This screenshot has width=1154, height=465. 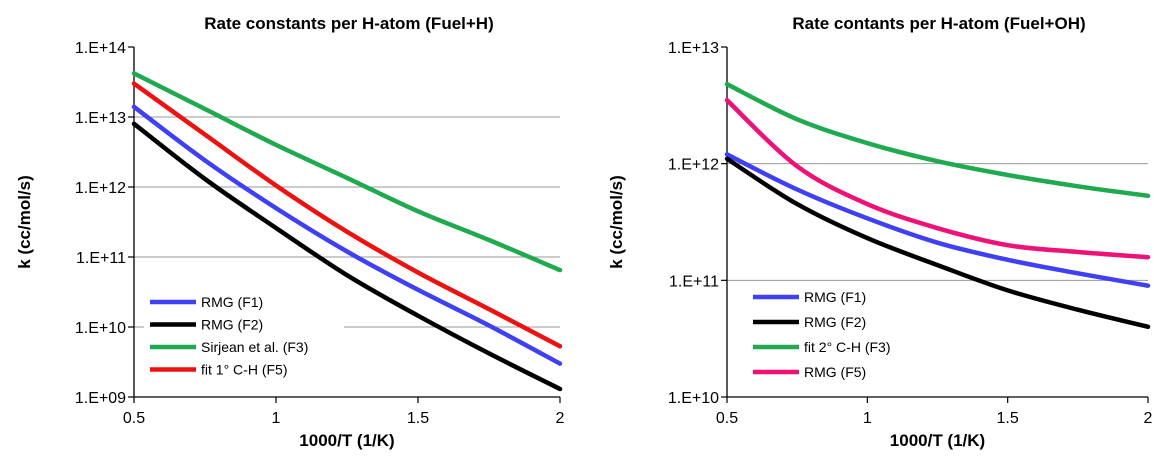 What do you see at coordinates (100, 398) in the screenshot?
I see `y-tick-label: 1.E+09` at bounding box center [100, 398].